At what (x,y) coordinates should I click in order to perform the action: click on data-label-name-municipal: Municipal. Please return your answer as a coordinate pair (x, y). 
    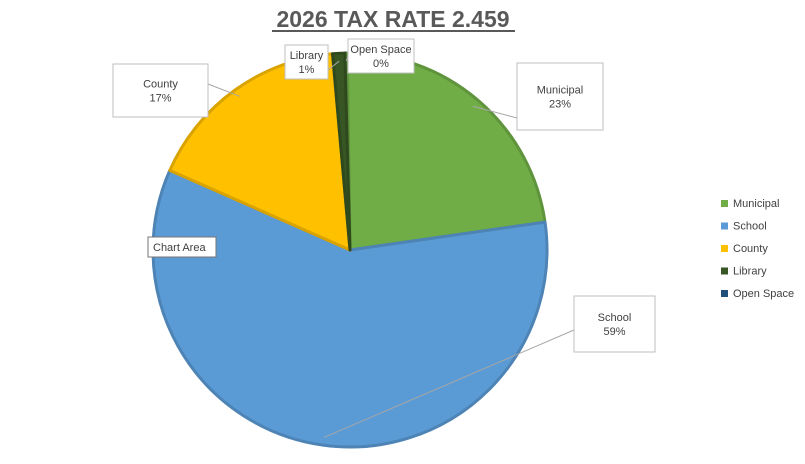
    Looking at the image, I should click on (560, 91).